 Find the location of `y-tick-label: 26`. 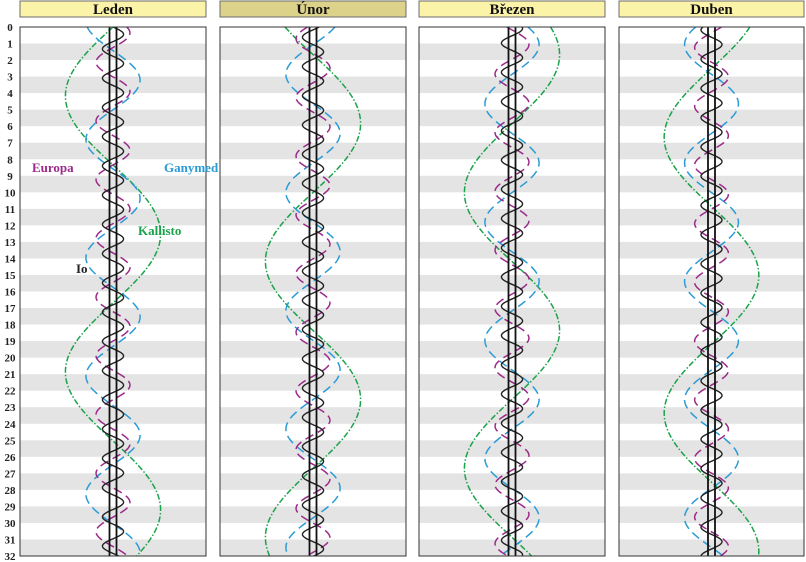

y-tick-label: 26 is located at coordinates (11, 458).